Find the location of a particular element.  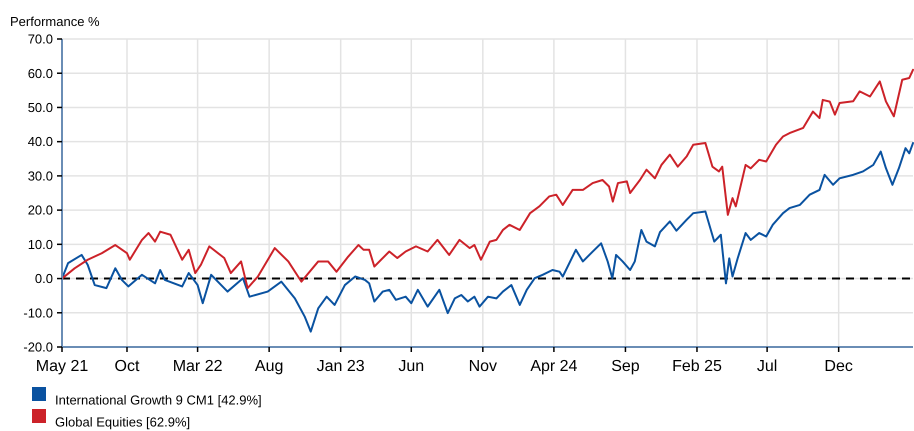

y-tick-label: 30.0 is located at coordinates (40, 176).